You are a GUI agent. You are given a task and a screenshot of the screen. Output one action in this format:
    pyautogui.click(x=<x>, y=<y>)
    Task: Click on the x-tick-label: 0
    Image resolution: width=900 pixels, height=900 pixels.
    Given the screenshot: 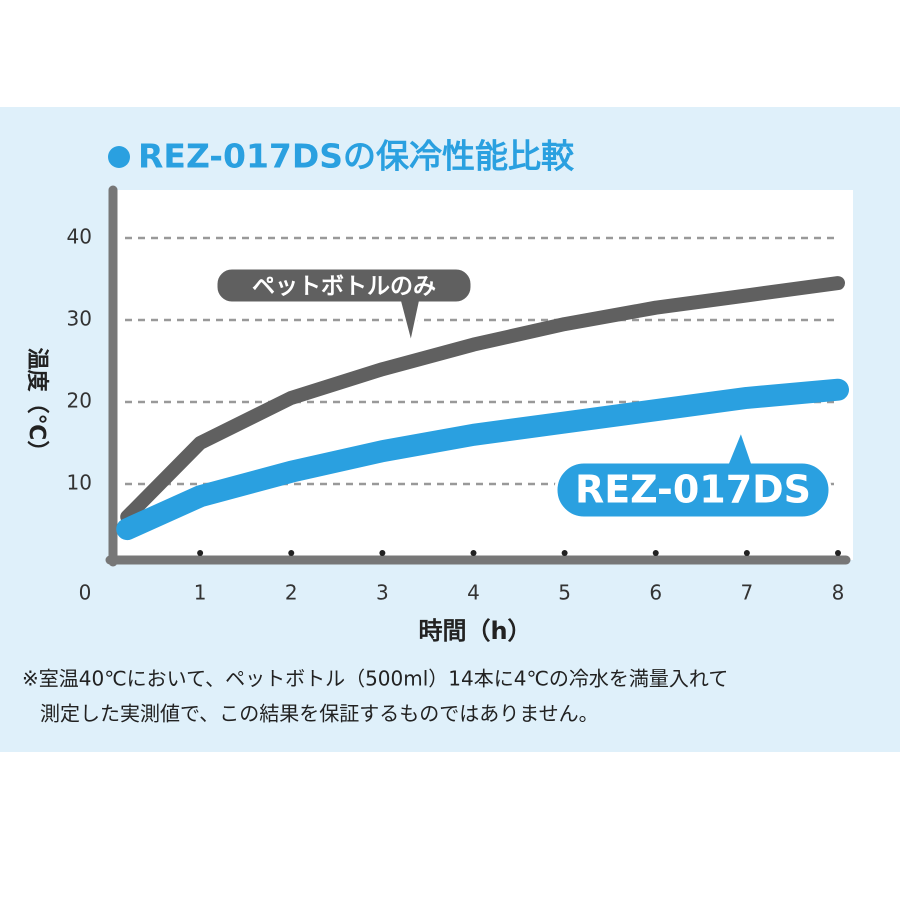 What is the action you would take?
    pyautogui.click(x=85, y=593)
    